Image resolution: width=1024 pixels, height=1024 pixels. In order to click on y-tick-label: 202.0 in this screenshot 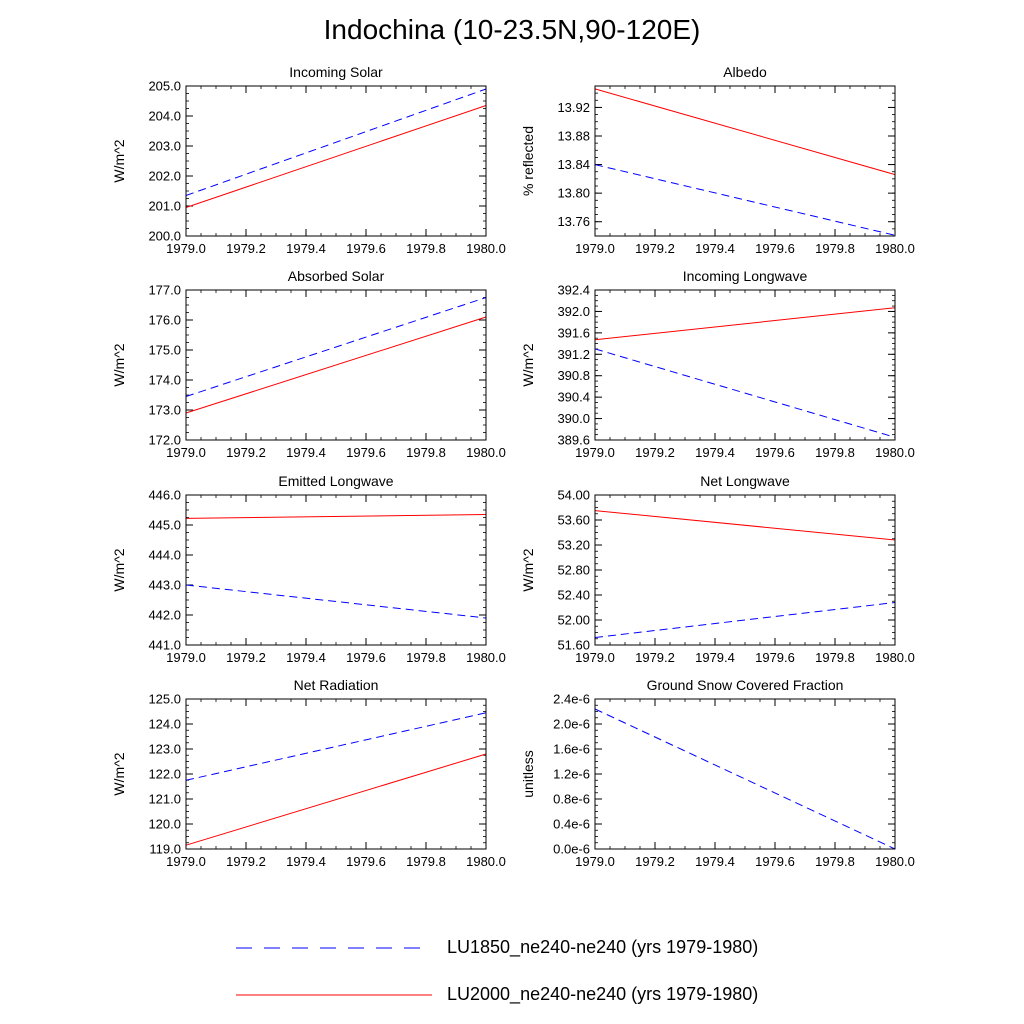, I will do `click(164, 176)`.